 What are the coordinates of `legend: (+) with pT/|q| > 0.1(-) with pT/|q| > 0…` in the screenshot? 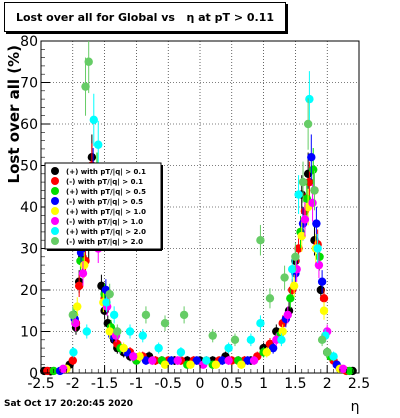 It's located at (103, 206).